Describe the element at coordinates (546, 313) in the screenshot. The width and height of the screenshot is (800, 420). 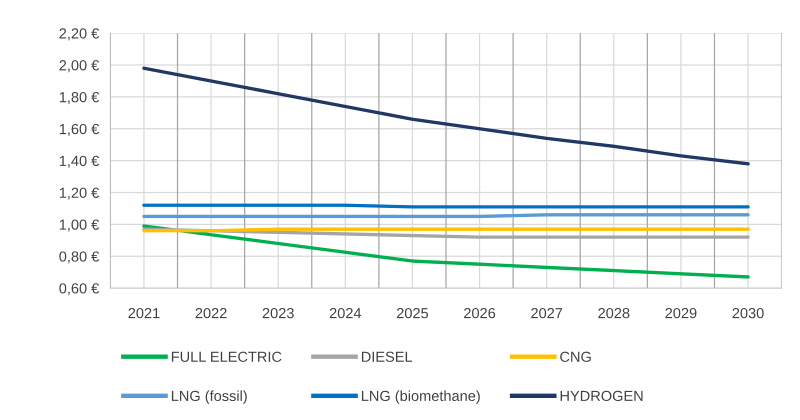
I see `x-tick-label: 2027` at that location.